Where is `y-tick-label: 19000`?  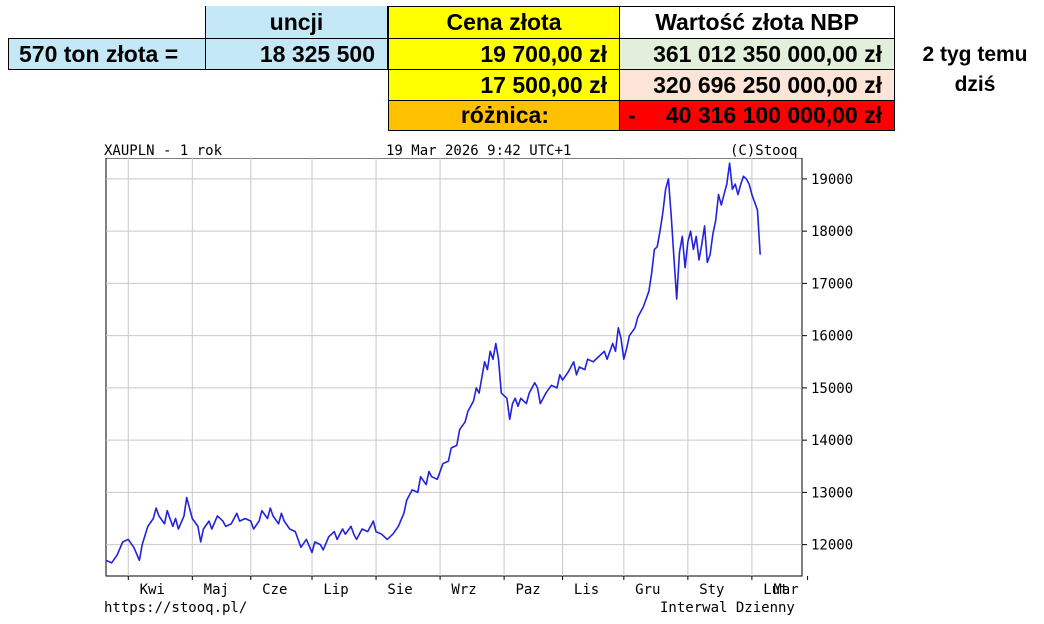
y-tick-label: 19000 is located at coordinates (832, 180).